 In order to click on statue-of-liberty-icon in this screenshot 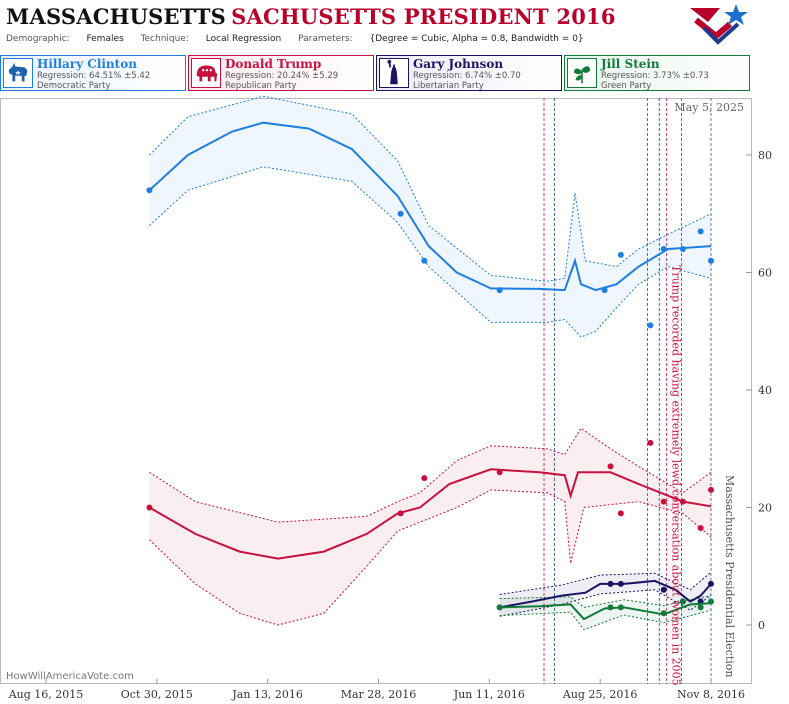, I will do `click(394, 73)`.